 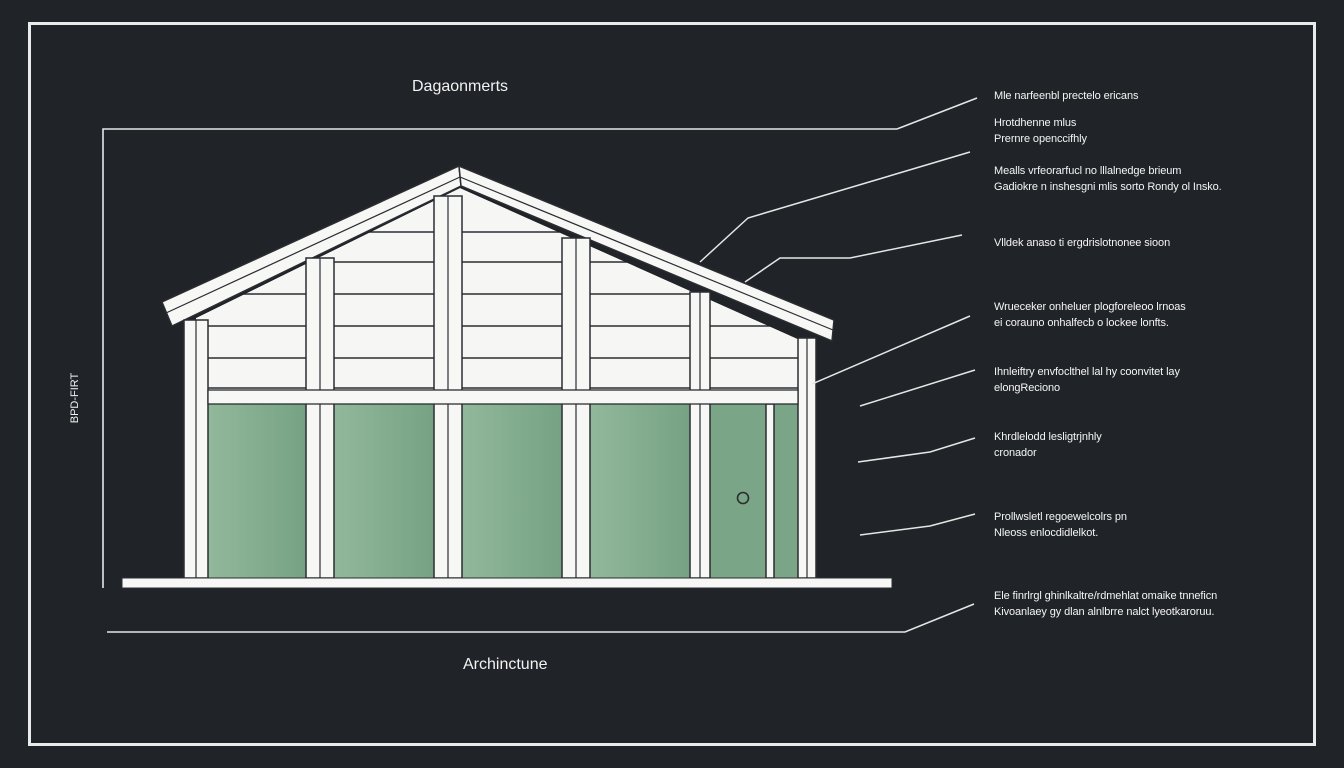 What do you see at coordinates (505, 664) in the screenshot?
I see `diagram-caption: Archinctune` at bounding box center [505, 664].